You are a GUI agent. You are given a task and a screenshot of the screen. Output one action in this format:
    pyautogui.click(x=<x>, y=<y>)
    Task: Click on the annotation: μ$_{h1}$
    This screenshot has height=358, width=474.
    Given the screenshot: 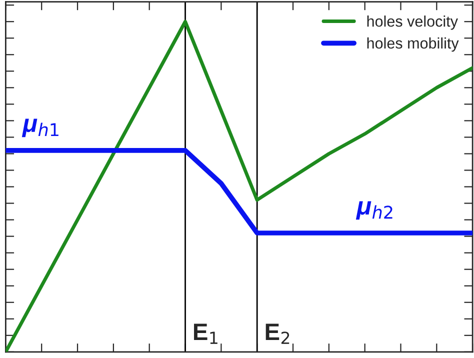 What is the action you would take?
    pyautogui.click(x=40, y=128)
    